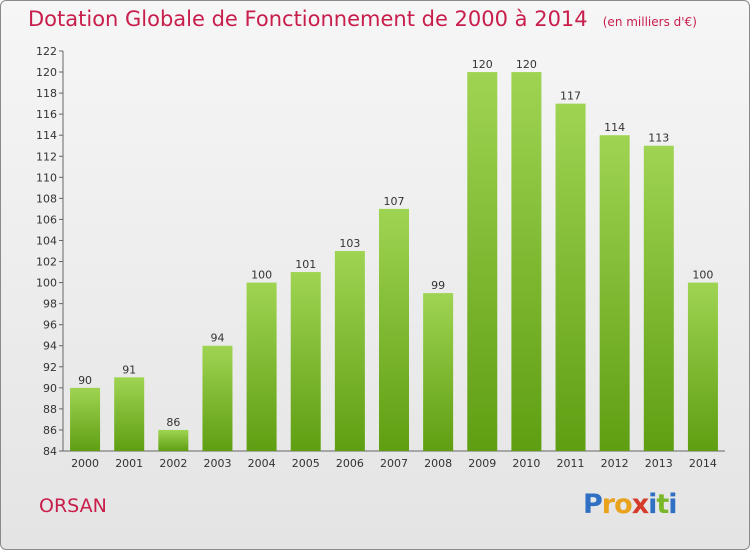 The image size is (750, 550). Describe the element at coordinates (46, 240) in the screenshot. I see `y-tick-label: 104` at that location.